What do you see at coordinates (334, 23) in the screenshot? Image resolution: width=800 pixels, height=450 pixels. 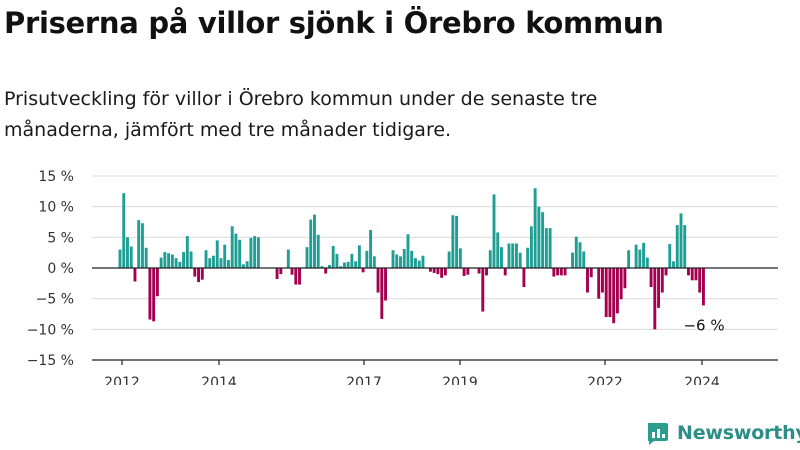 I see `page-title: Priserna på villor sjönk i Örebro kommun` at bounding box center [334, 23].